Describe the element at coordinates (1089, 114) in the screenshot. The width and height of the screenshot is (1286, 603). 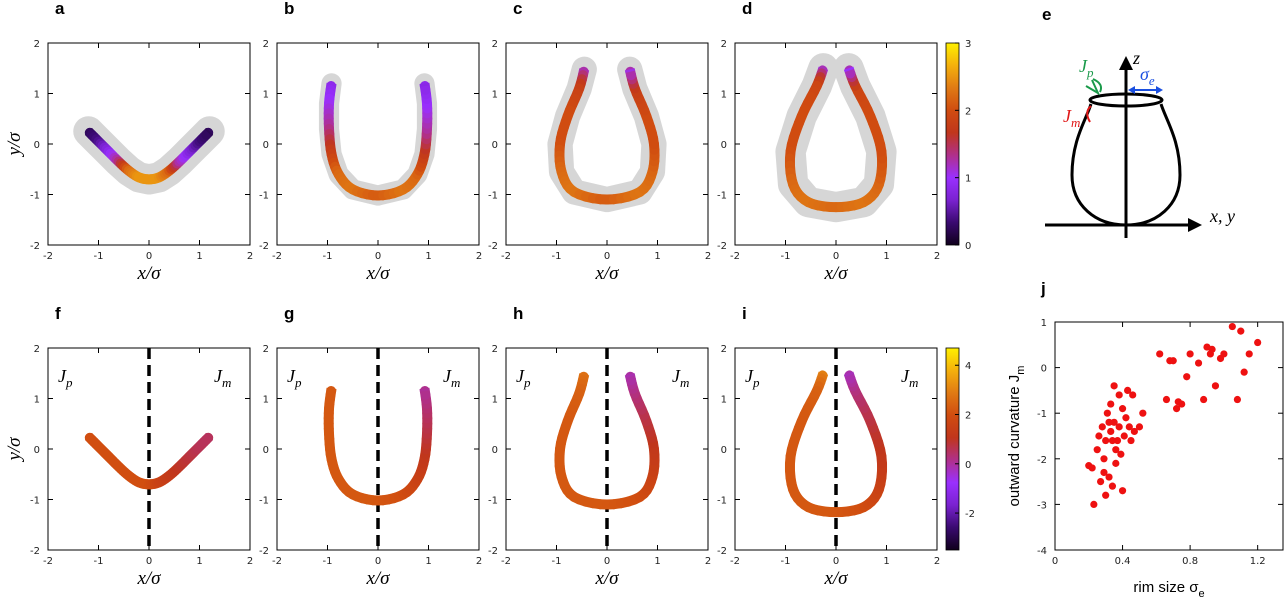
I see `jm-arrow` at that location.